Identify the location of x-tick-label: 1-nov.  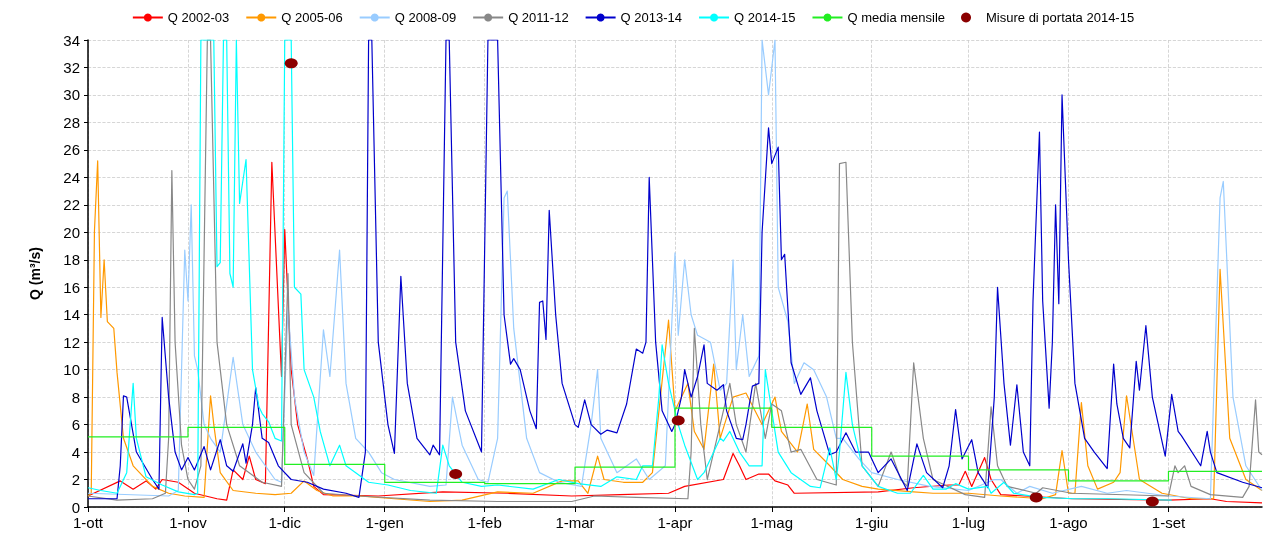
(188, 522).